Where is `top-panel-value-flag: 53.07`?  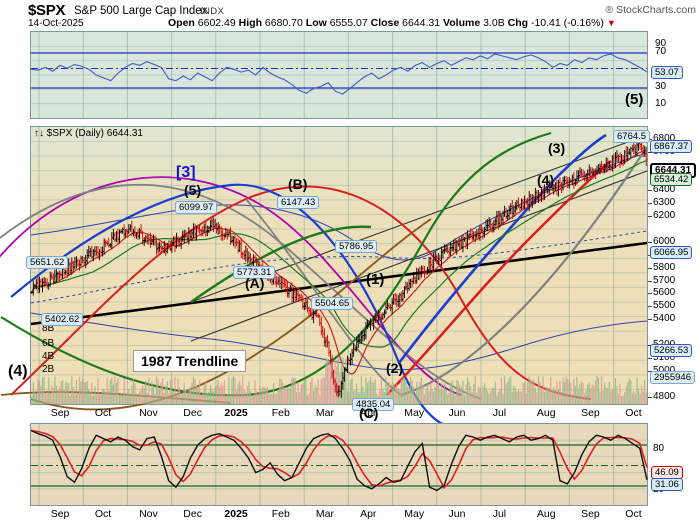 top-panel-value-flag: 53.07 is located at coordinates (667, 72).